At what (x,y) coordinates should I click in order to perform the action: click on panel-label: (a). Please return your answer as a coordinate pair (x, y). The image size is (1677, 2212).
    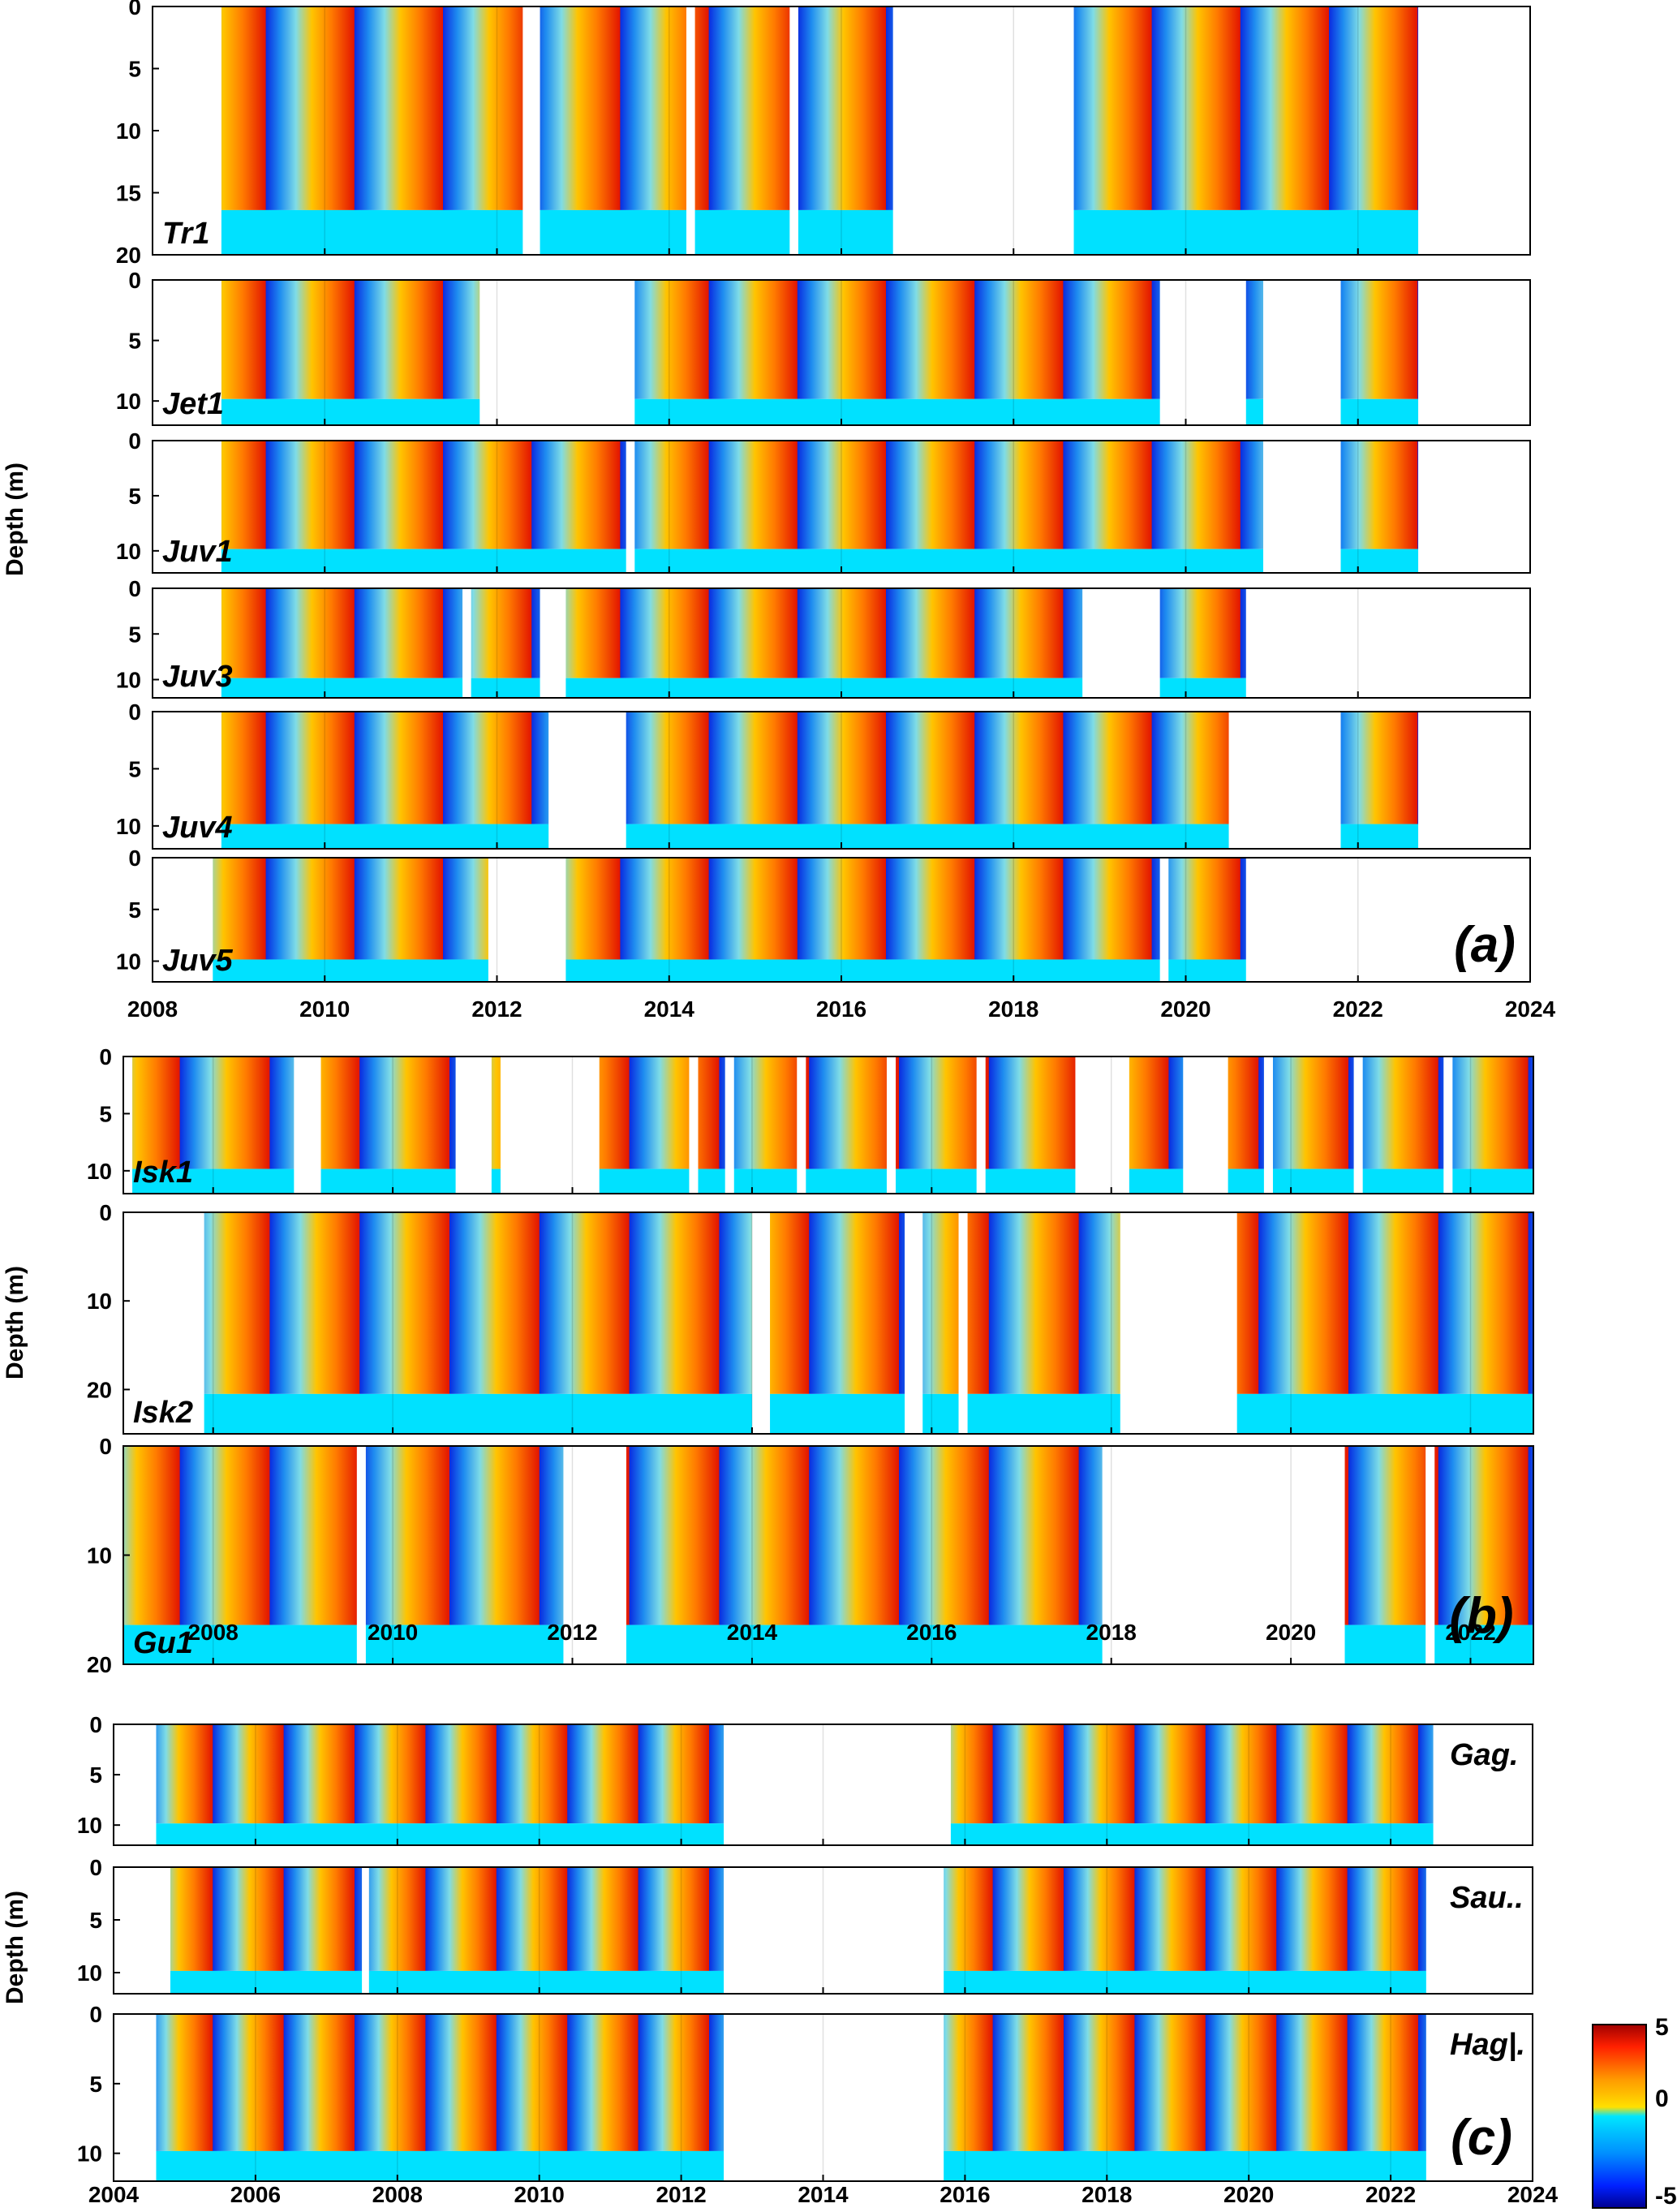
    Looking at the image, I should click on (1485, 945).